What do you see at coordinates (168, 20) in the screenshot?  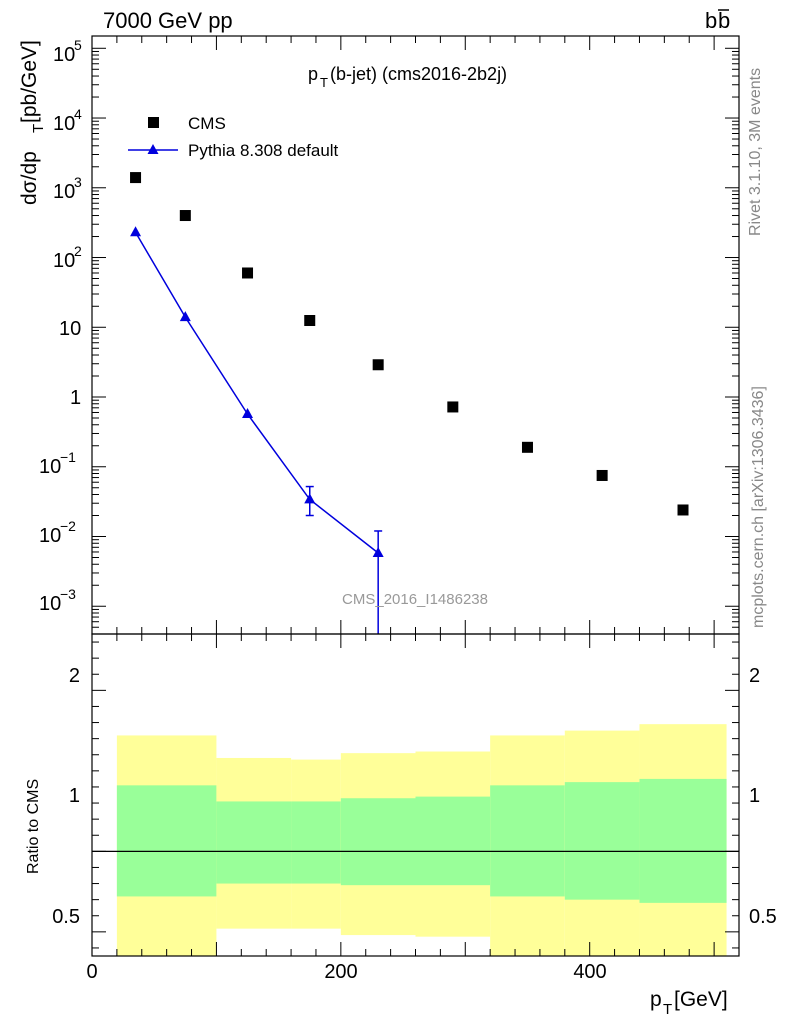 I see `energy-label: 7000 GeV pp` at bounding box center [168, 20].